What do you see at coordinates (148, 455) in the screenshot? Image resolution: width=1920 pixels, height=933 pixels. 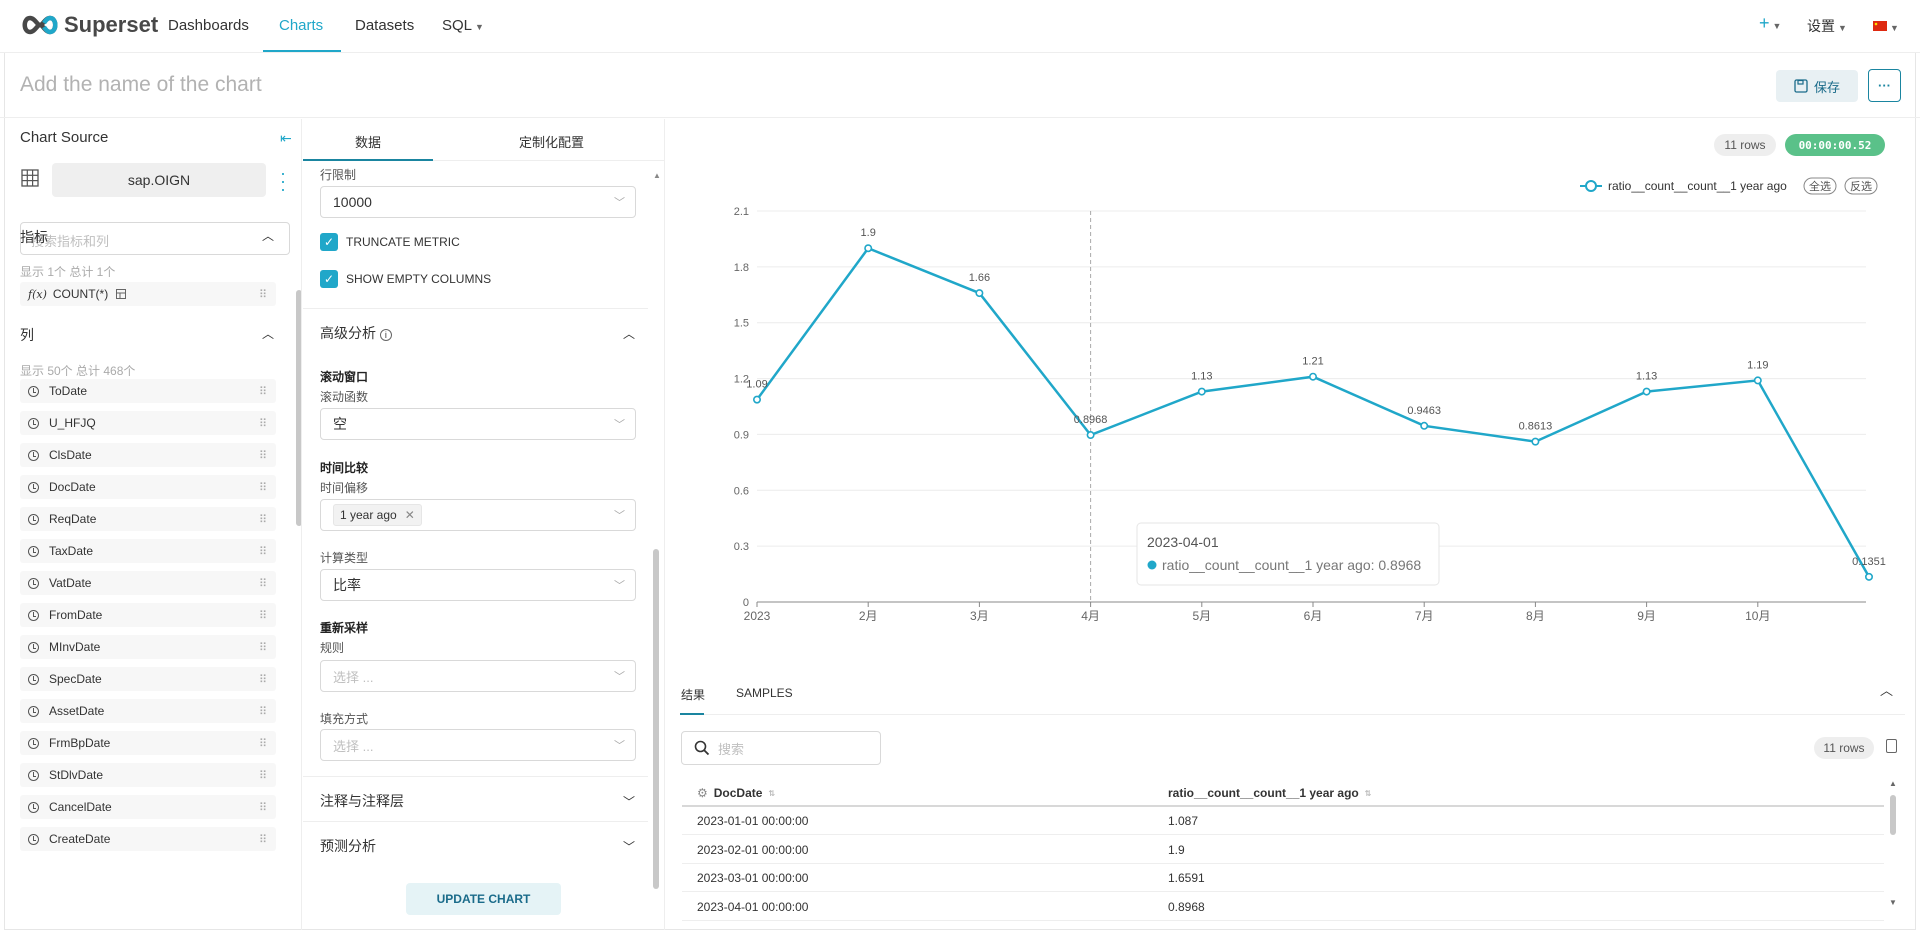 I see `column-item: ClsDate ⠿` at bounding box center [148, 455].